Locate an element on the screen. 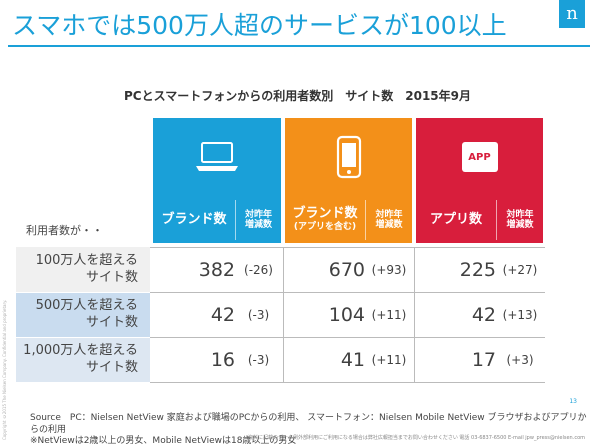  smartphone-brand-count: 670 is located at coordinates (346, 269).